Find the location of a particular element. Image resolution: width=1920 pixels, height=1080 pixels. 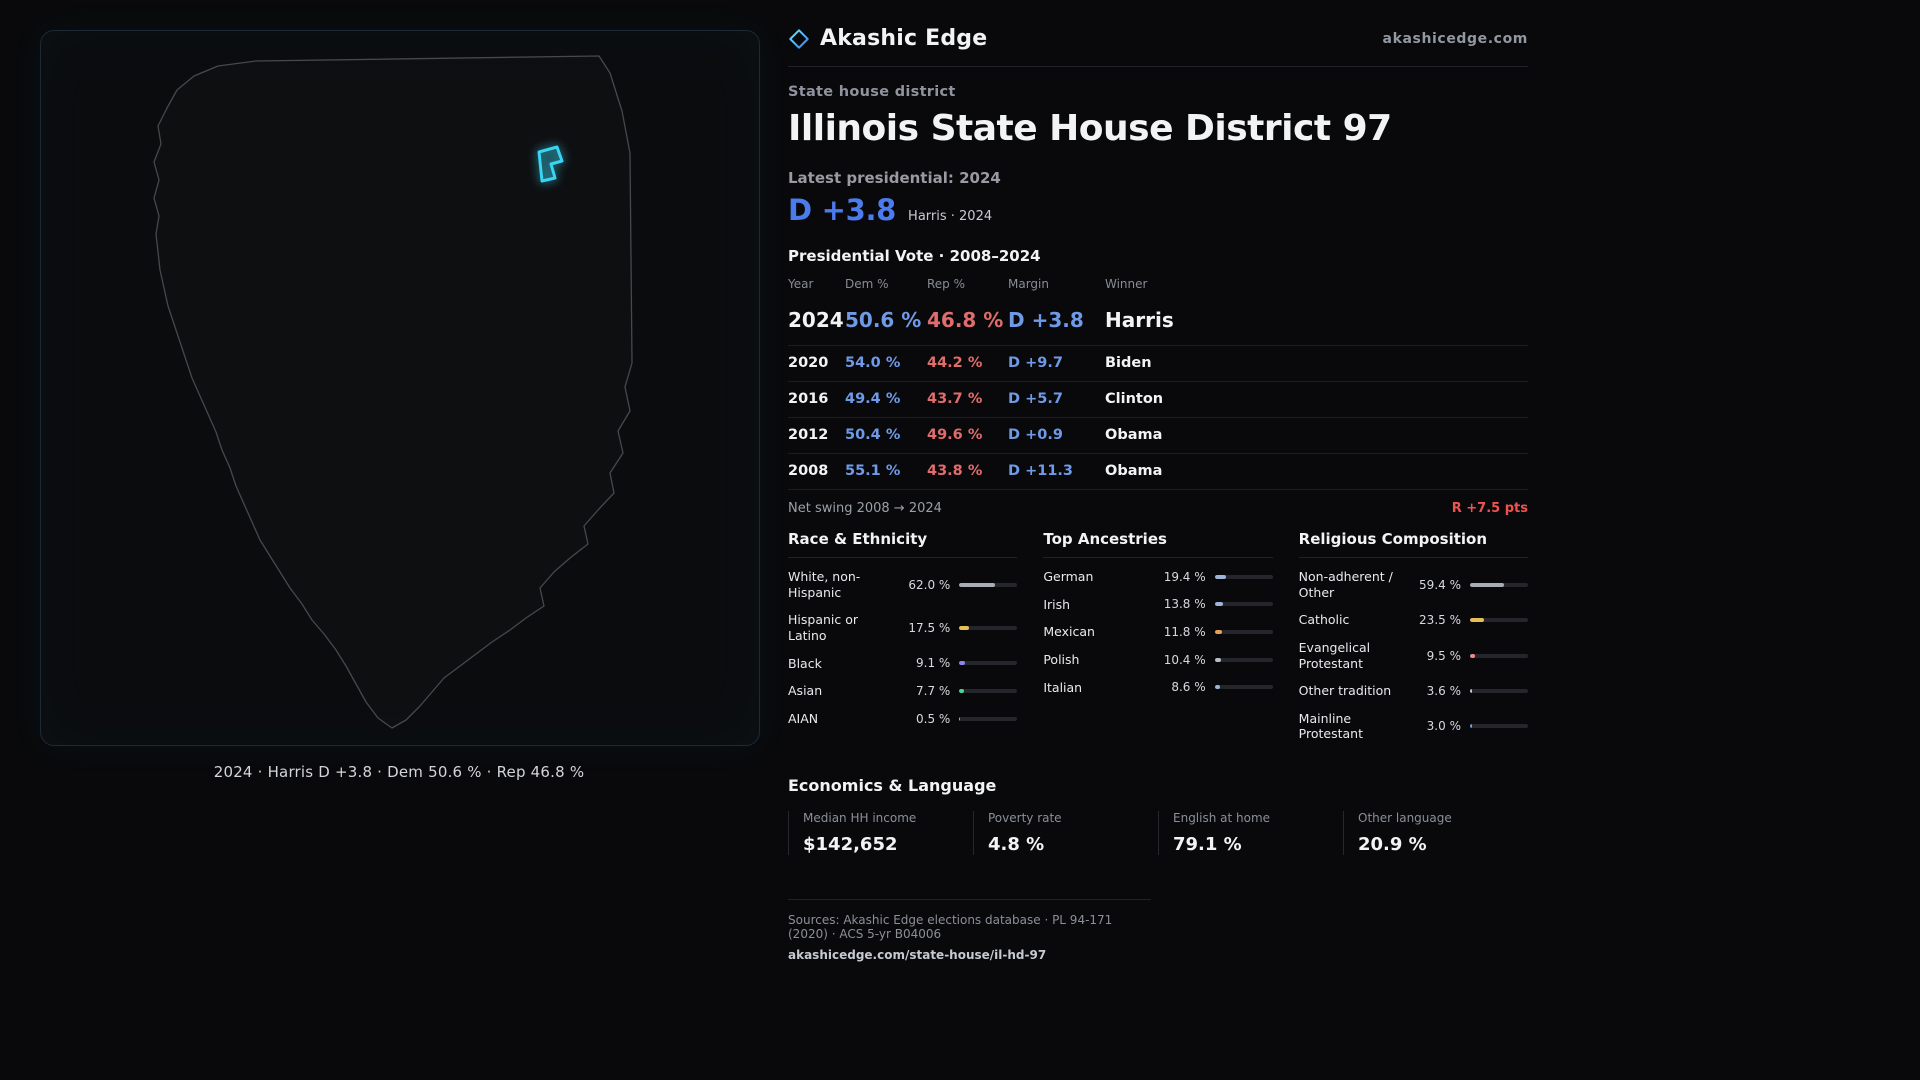

headline-margin-value: D +3.8 is located at coordinates (842, 210).